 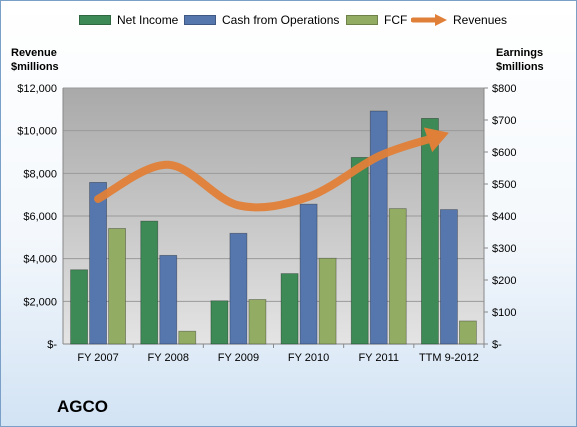 I want to click on legend-swatch-fcf, so click(x=362, y=20).